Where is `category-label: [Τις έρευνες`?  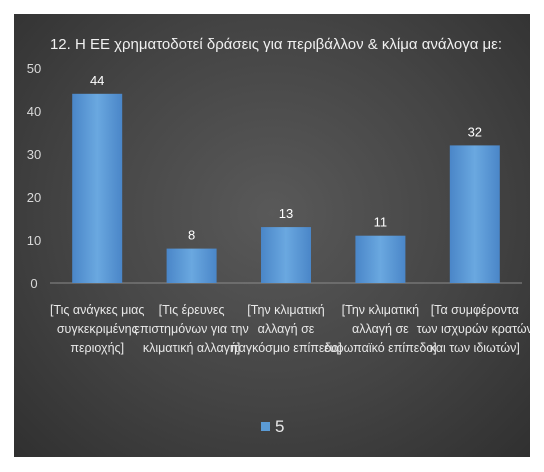
category-label: [Τις έρευνες is located at coordinates (192, 310).